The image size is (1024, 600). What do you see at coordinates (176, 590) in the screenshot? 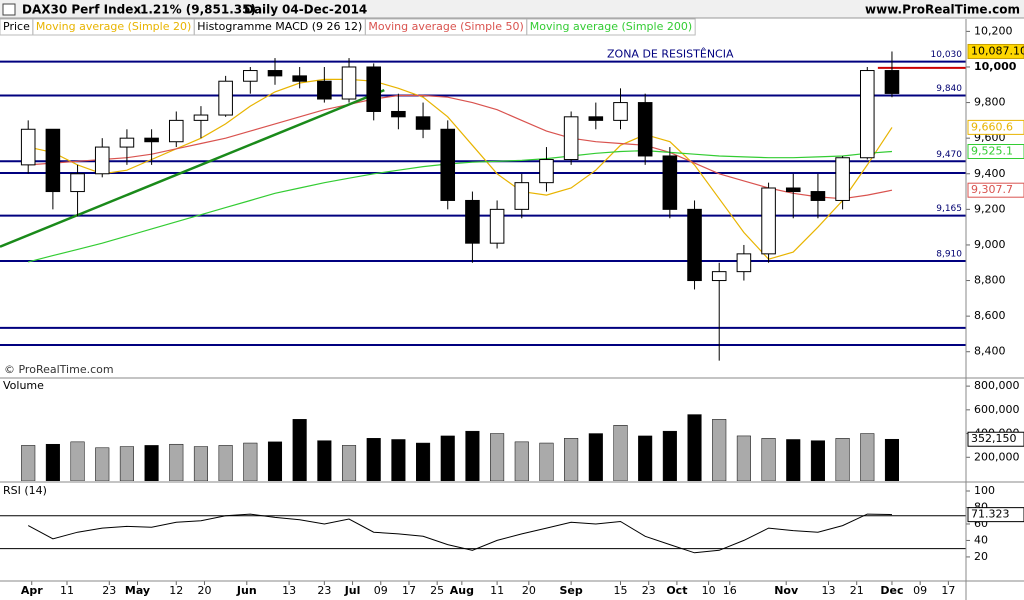
I see `x-tick-label: 12` at bounding box center [176, 590].